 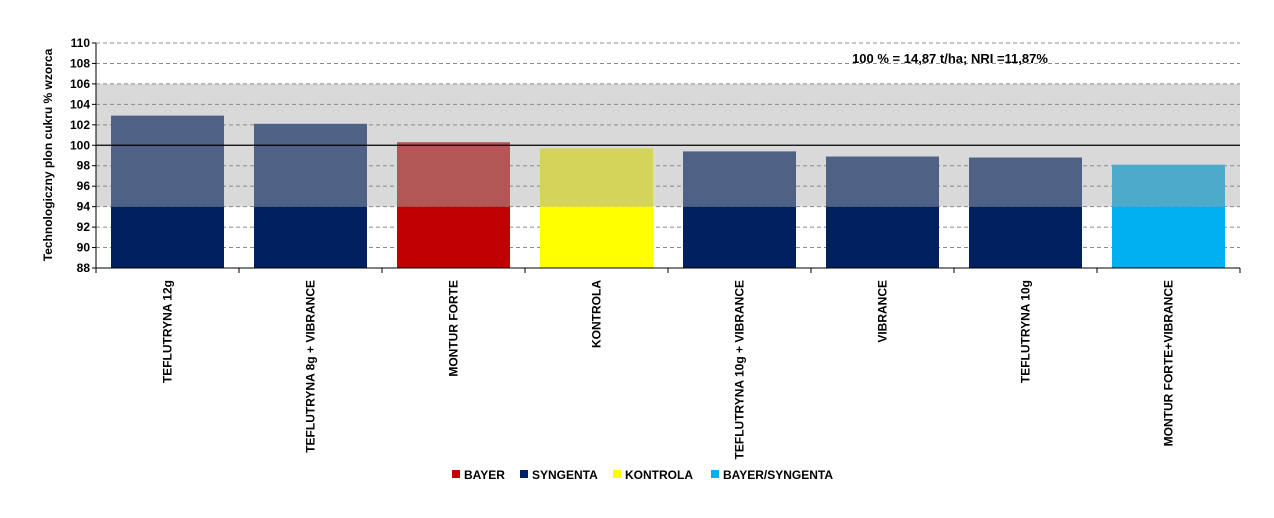 I want to click on legend-label: BAYER, so click(x=484, y=475).